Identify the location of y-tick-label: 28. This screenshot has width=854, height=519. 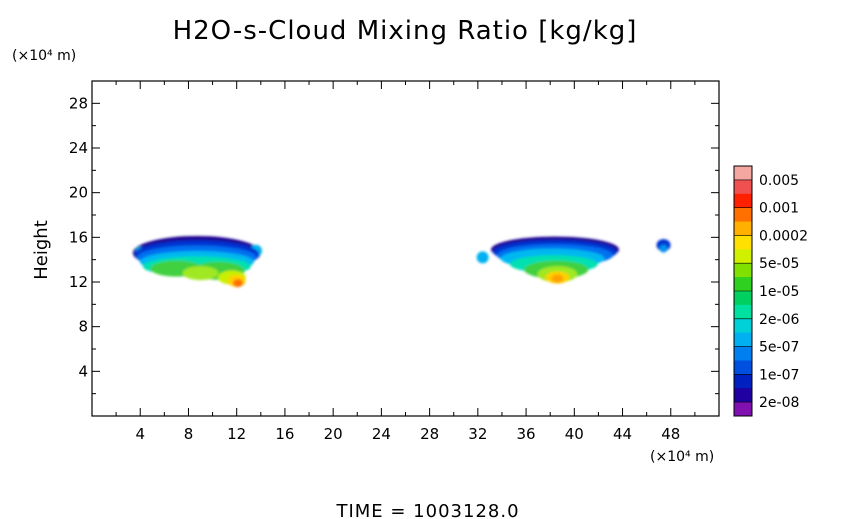
(78, 103).